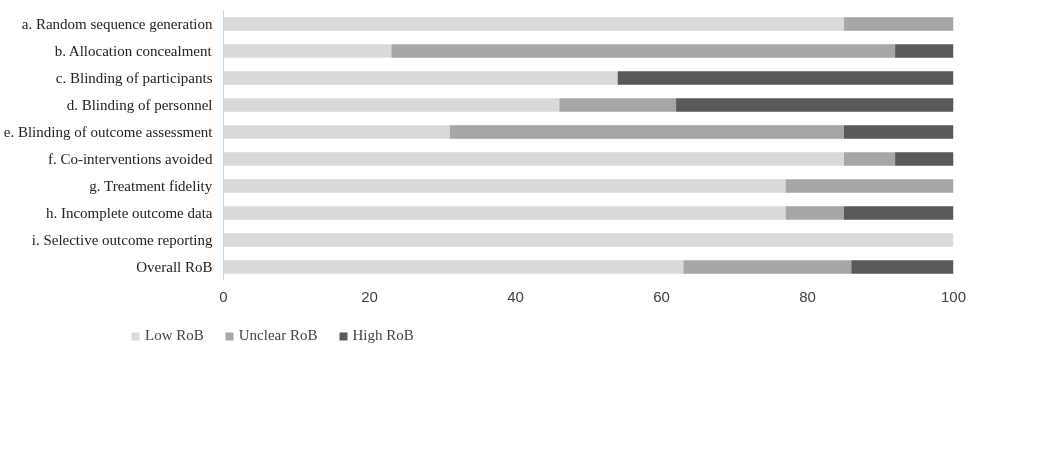  I want to click on y-tick-label: g. Treatment fidelity, so click(151, 186).